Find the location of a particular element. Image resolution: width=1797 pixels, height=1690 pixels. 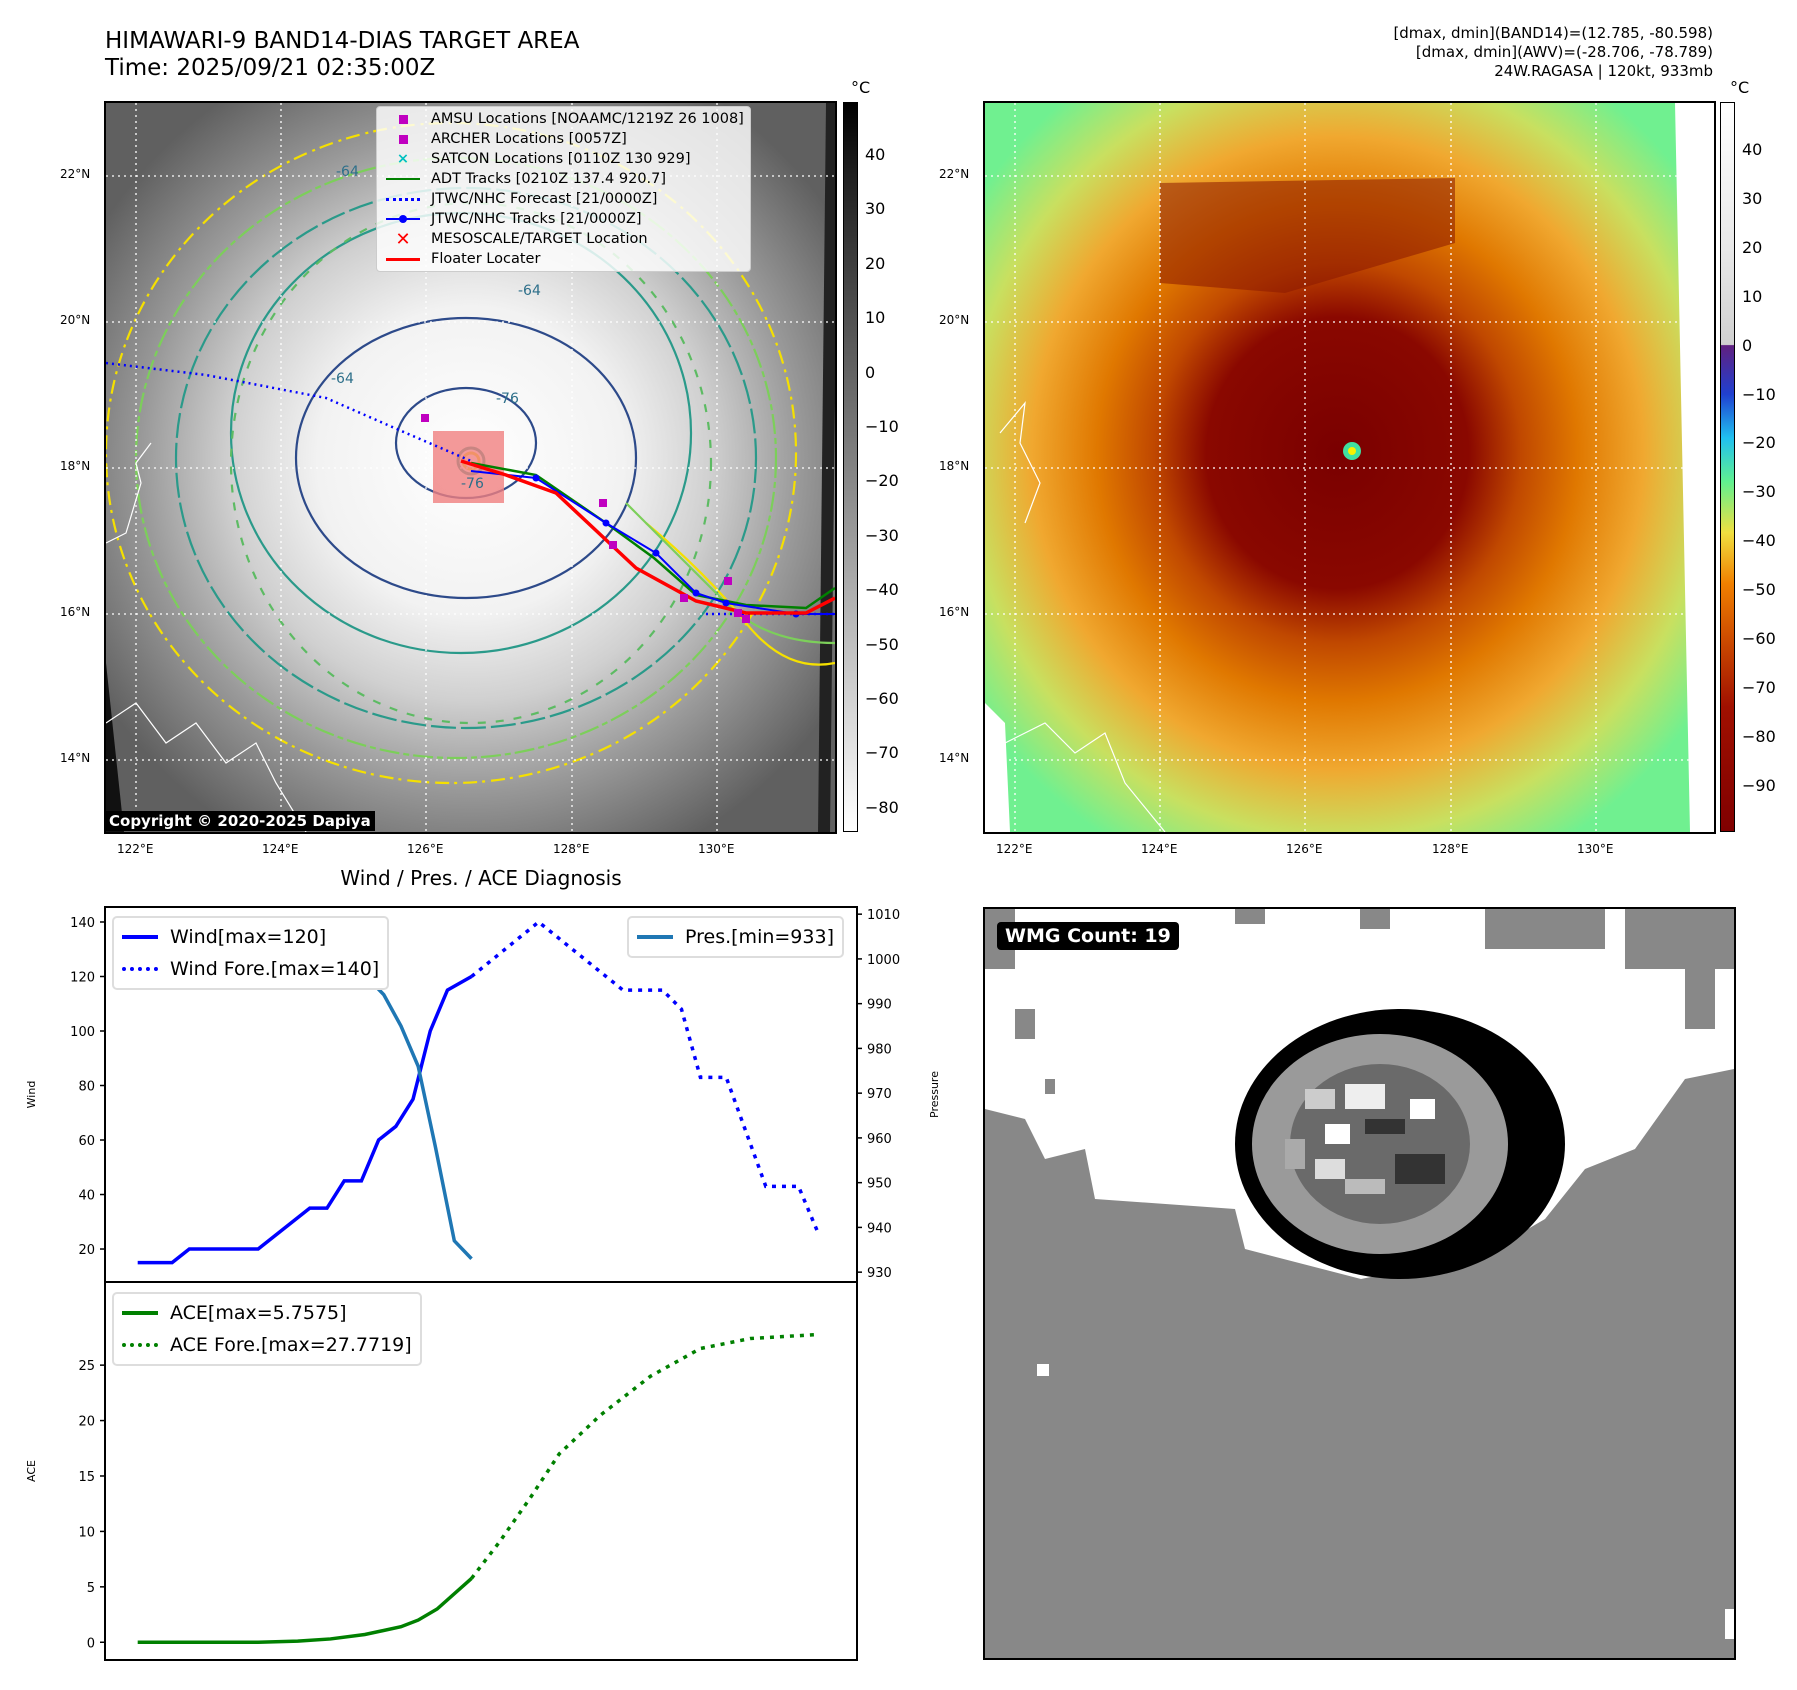

copyright-label: Copyright © 2020-2025 Dapiya is located at coordinates (240, 821).